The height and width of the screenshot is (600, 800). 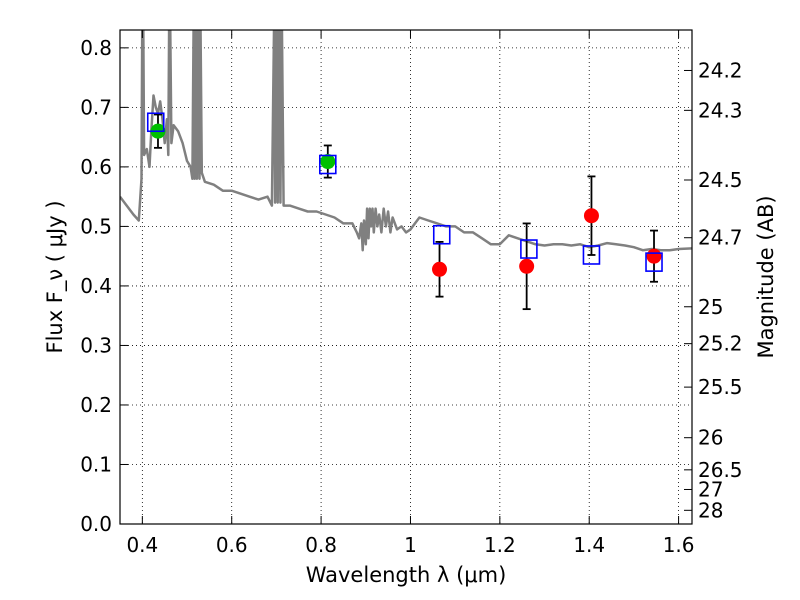 What do you see at coordinates (720, 387) in the screenshot?
I see `right-tick-label: 25.5` at bounding box center [720, 387].